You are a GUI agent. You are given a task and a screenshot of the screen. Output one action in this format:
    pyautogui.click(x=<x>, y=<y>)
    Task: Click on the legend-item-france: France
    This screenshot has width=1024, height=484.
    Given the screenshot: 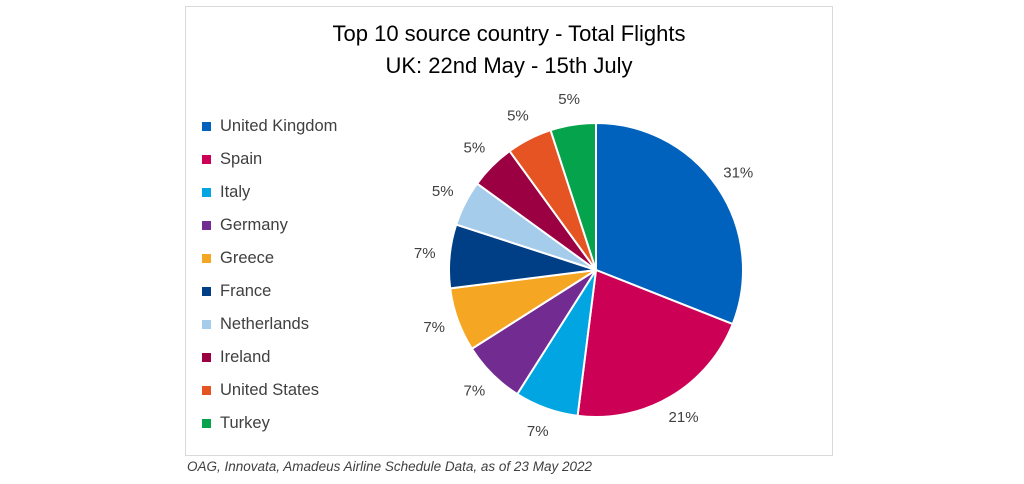 What is the action you would take?
    pyautogui.click(x=269, y=291)
    